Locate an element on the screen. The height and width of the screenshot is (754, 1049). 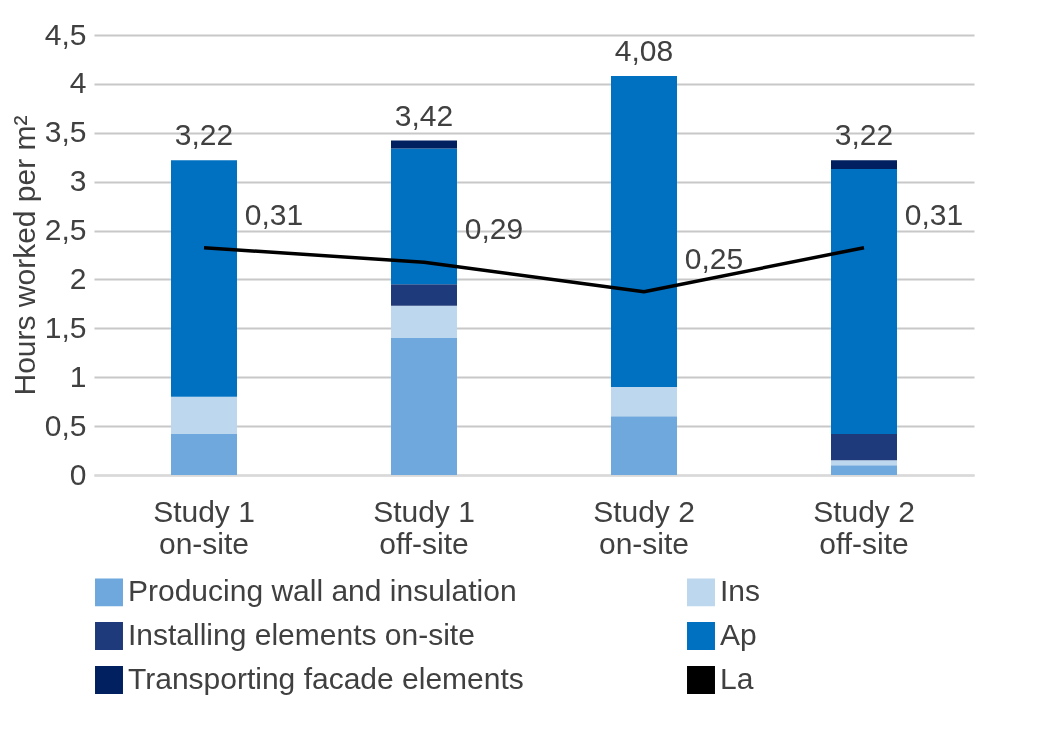
legend-label: Ins is located at coordinates (740, 591).